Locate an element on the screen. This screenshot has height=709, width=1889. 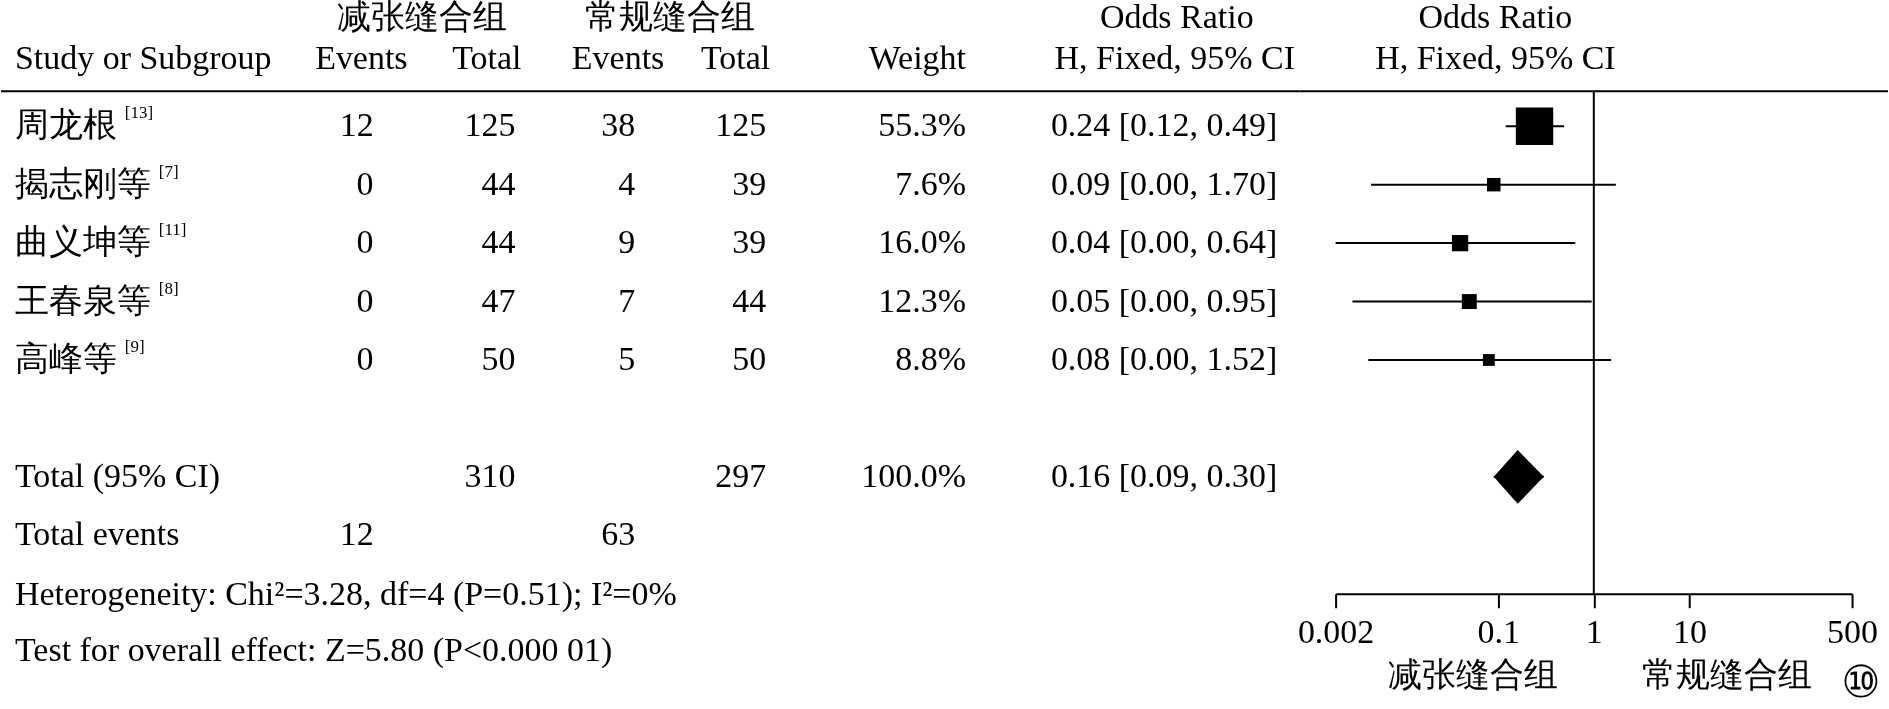
text: Odds Ratio is located at coordinates (1176, 17).